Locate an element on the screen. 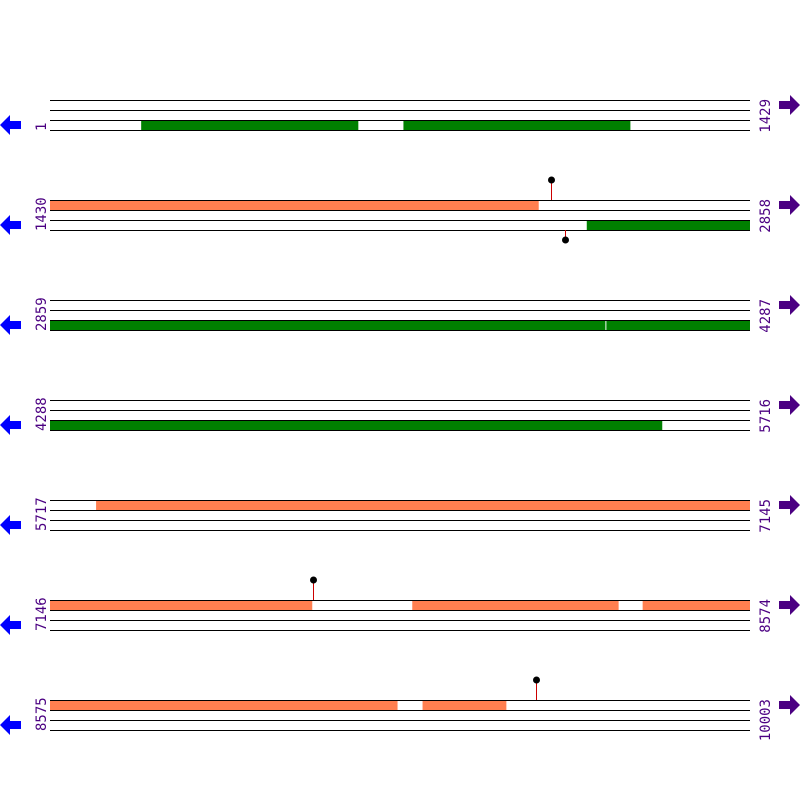 The width and height of the screenshot is (800, 800). map-row: 2859 4287 is located at coordinates (400, 315).